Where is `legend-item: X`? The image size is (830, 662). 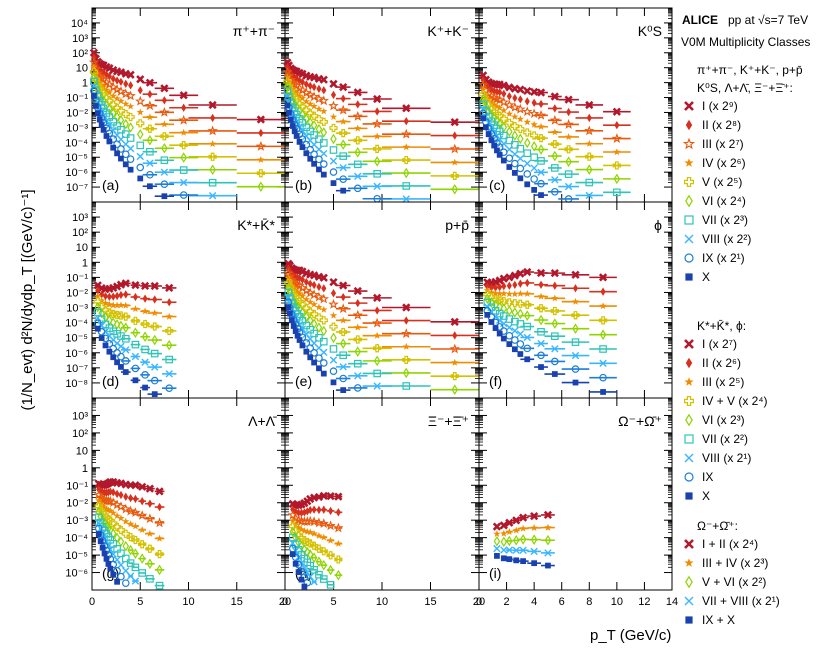
legend-item: X is located at coordinates (697, 496).